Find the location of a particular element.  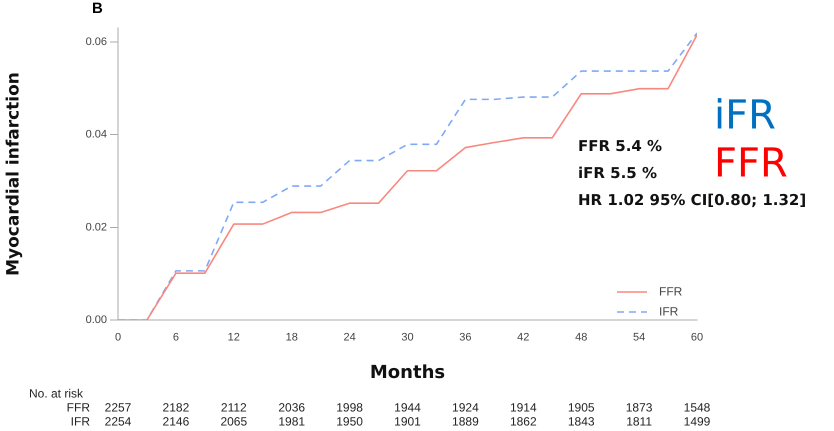

x-tick-label: 24 is located at coordinates (349, 338).